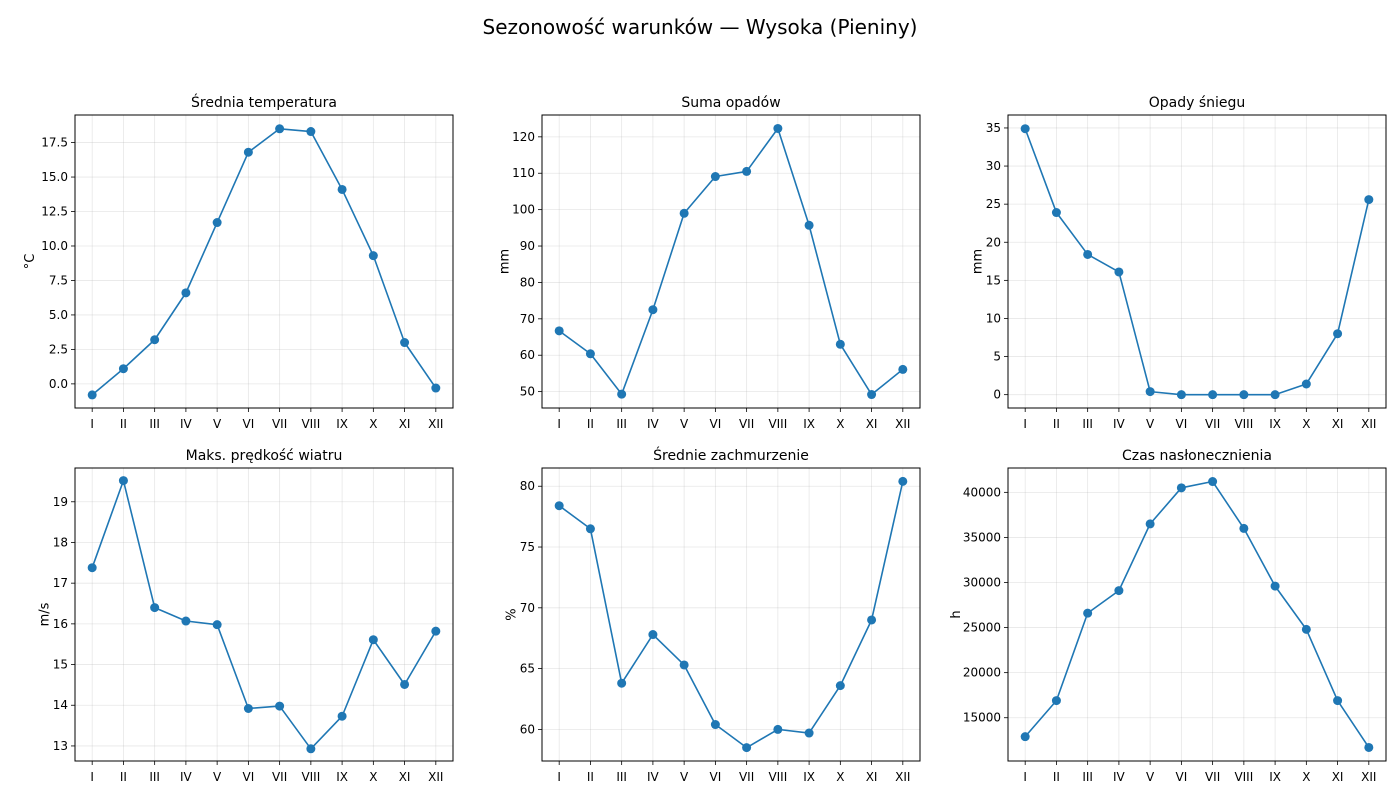  What do you see at coordinates (523, 173) in the screenshot?
I see `y-tick-label: 110` at bounding box center [523, 173].